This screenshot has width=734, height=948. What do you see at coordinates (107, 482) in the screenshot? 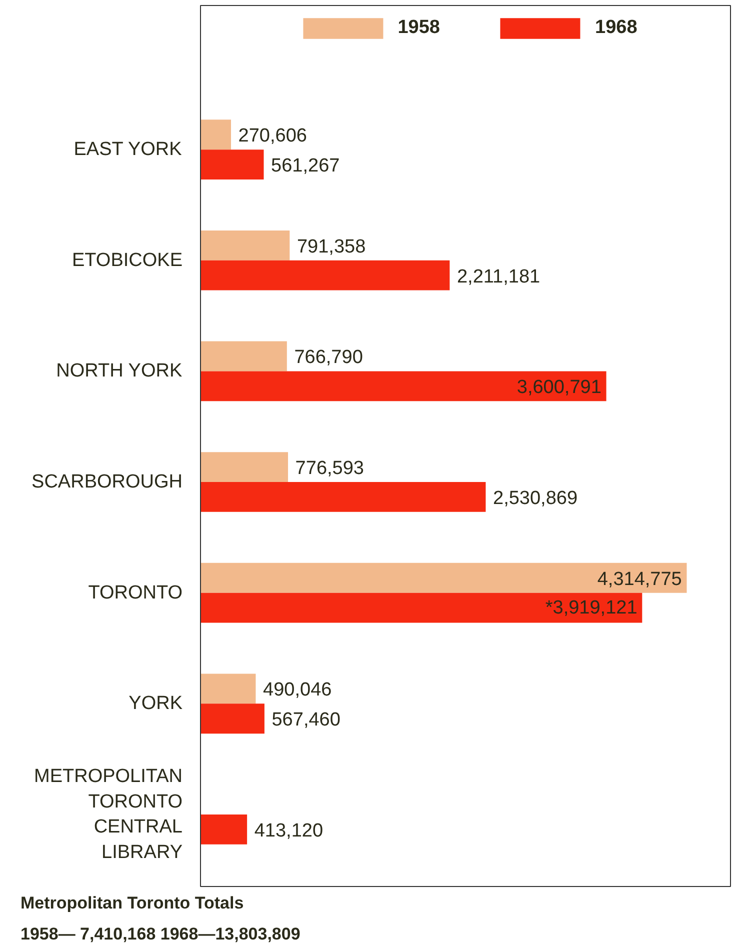
I see `y-tick-label: SCARBOROUGH` at bounding box center [107, 482].